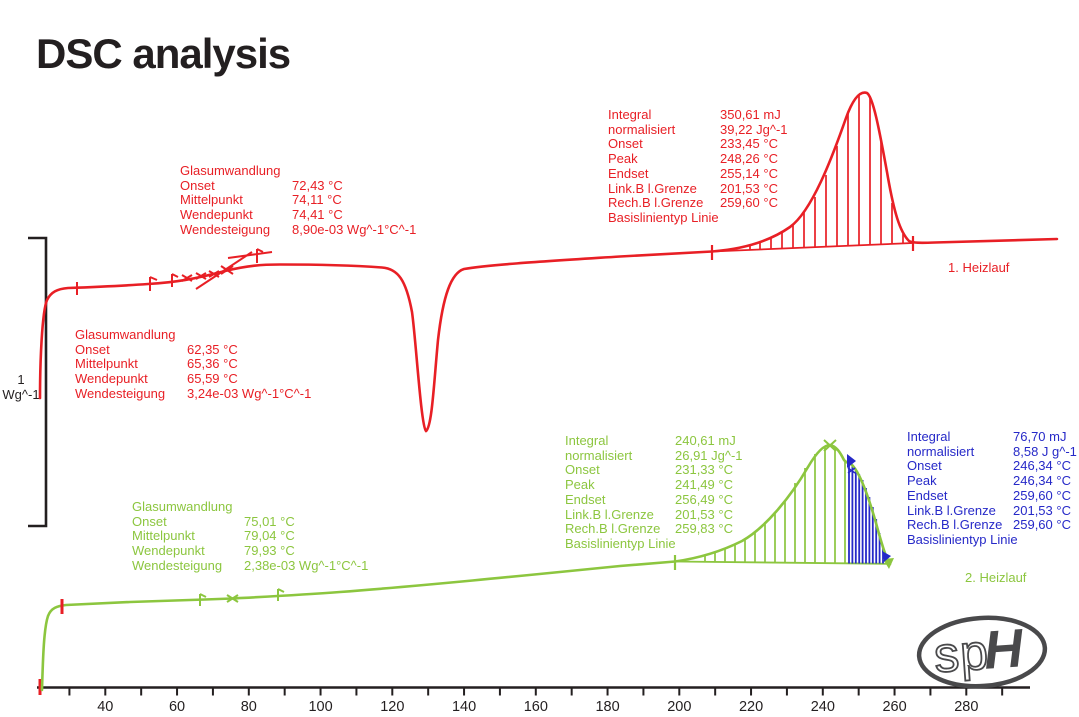 This screenshot has height=717, width=1079. Describe the element at coordinates (193, 379) in the screenshot. I see `annotation-row: Wendepunkt 65,59 °C` at that location.